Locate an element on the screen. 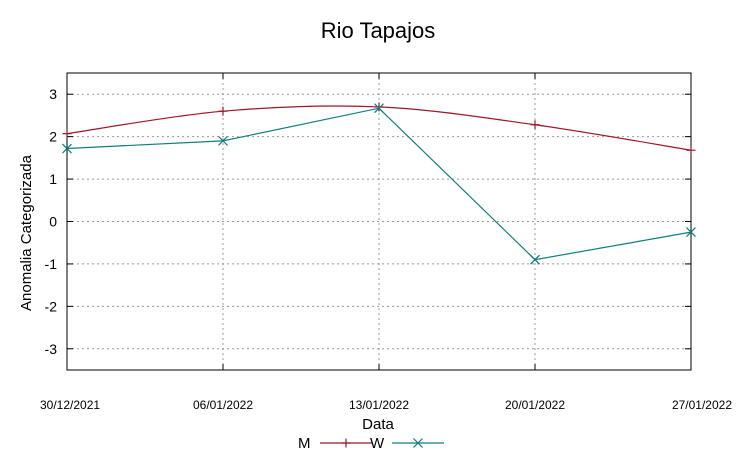 The image size is (753, 459). legend-marker-m is located at coordinates (346, 443).